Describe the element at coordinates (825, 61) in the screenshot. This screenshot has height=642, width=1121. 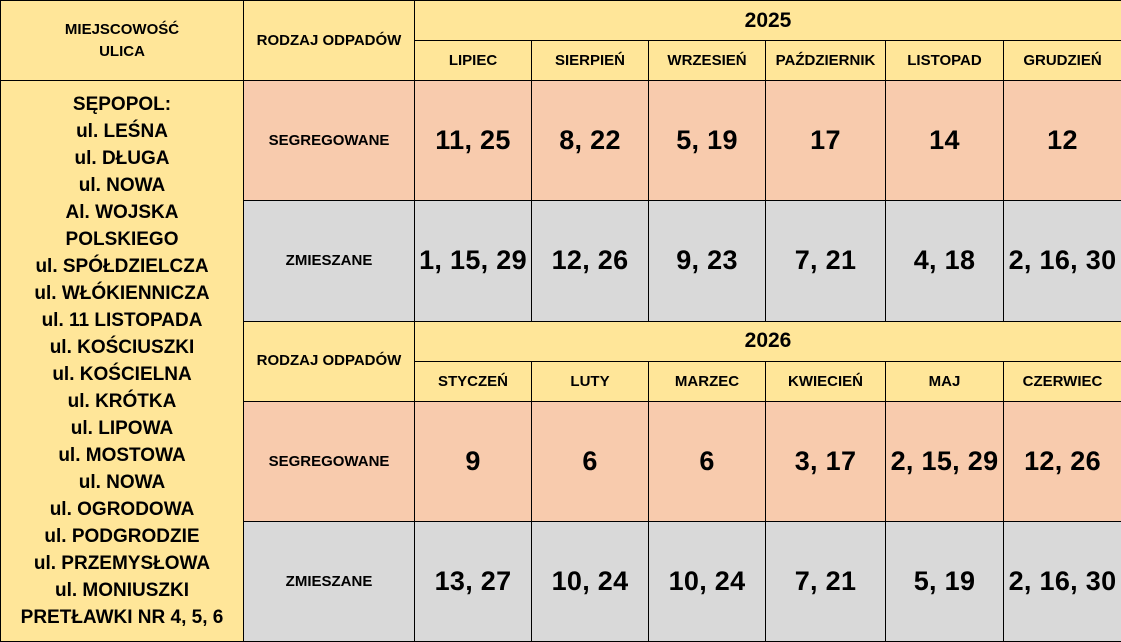
I see `month-header: PAŹDZIERNIK` at that location.